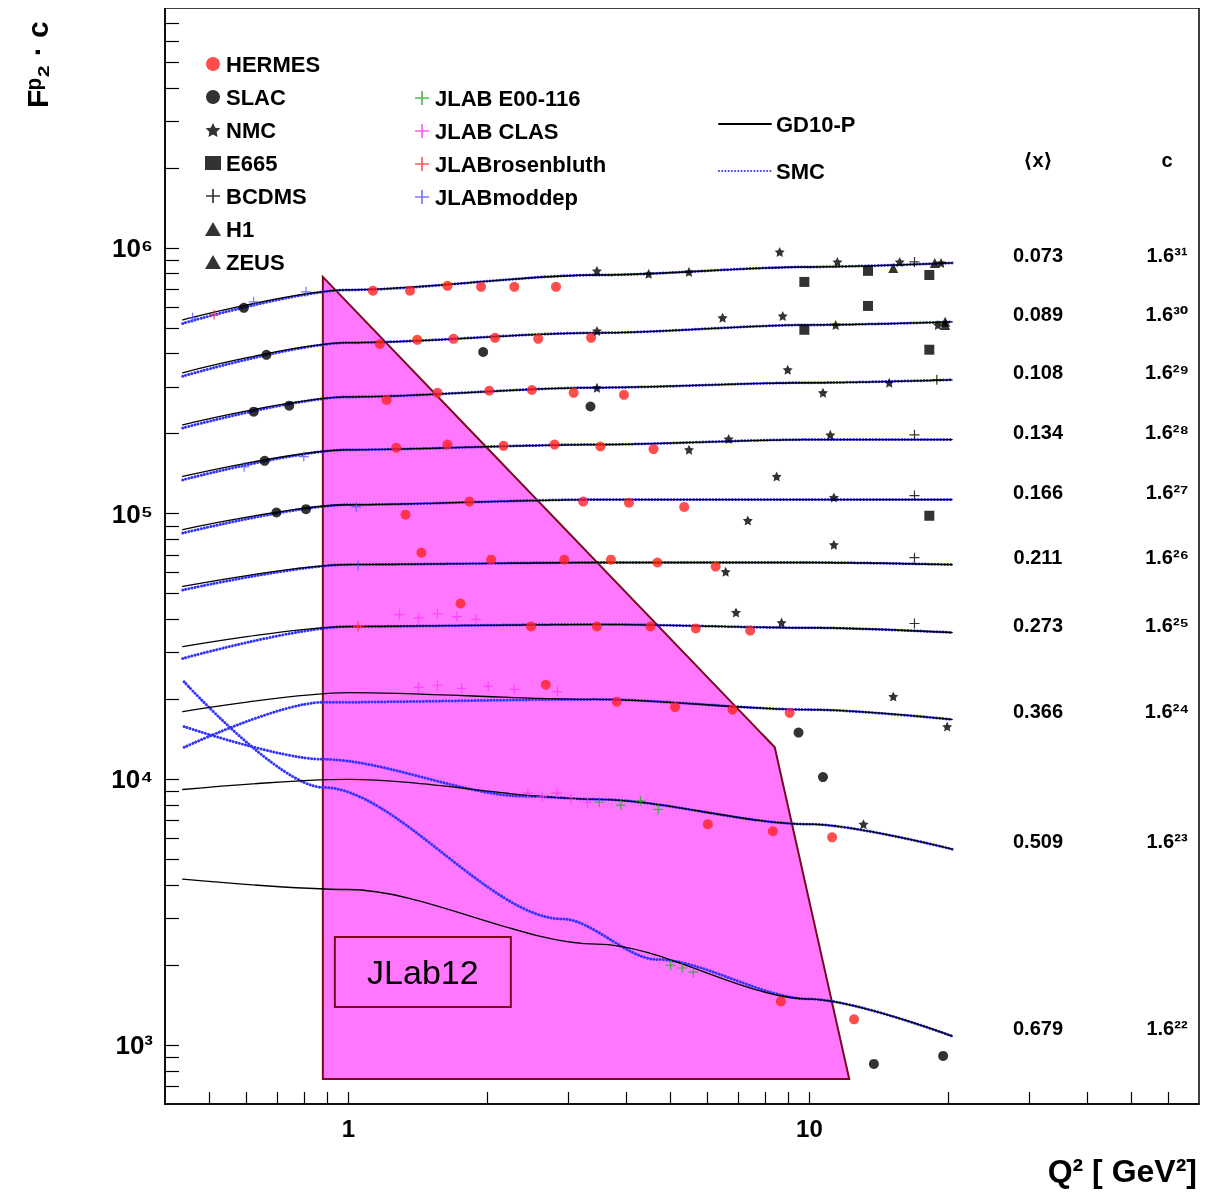 The width and height of the screenshot is (1211, 1199). I want to click on y-tick-label: 10³, so click(134, 1045).